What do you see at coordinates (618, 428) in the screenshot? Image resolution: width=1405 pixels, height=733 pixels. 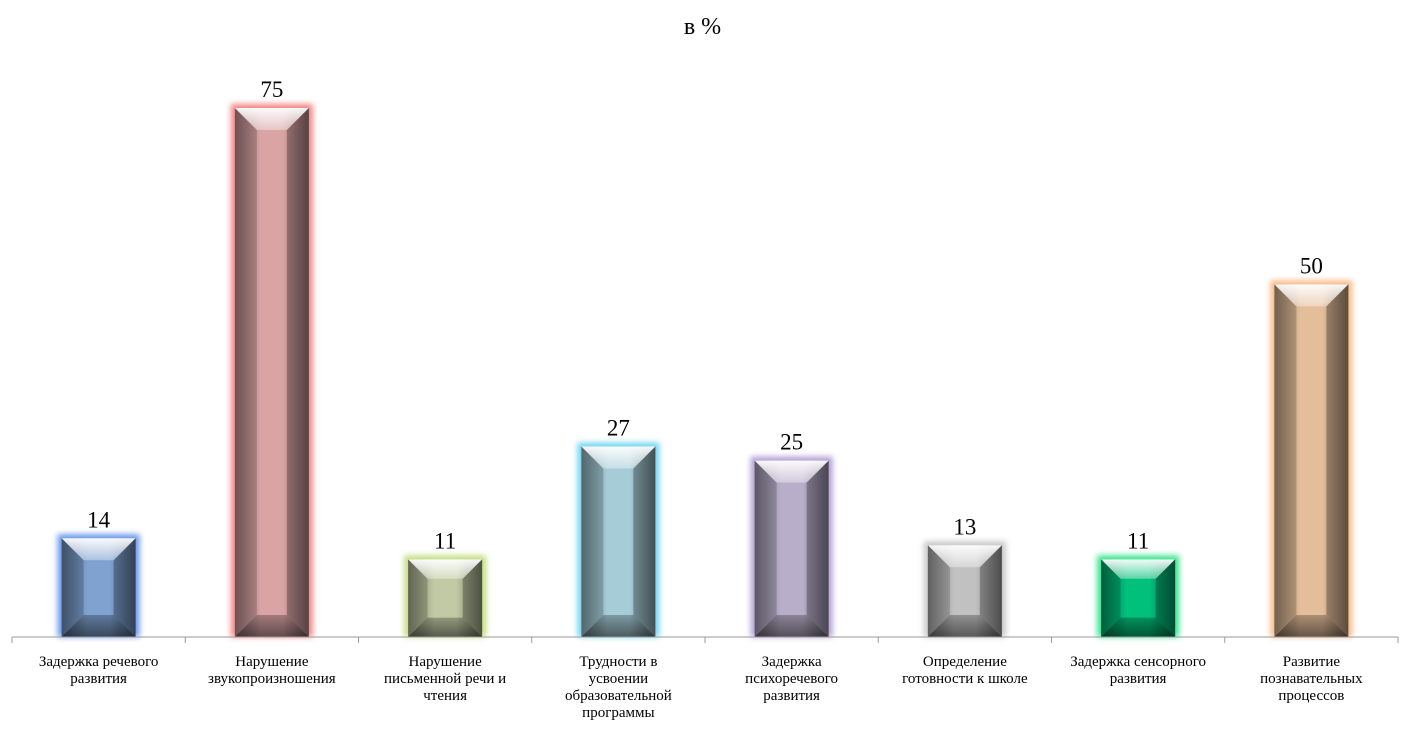 I see `data-label: 27` at bounding box center [618, 428].